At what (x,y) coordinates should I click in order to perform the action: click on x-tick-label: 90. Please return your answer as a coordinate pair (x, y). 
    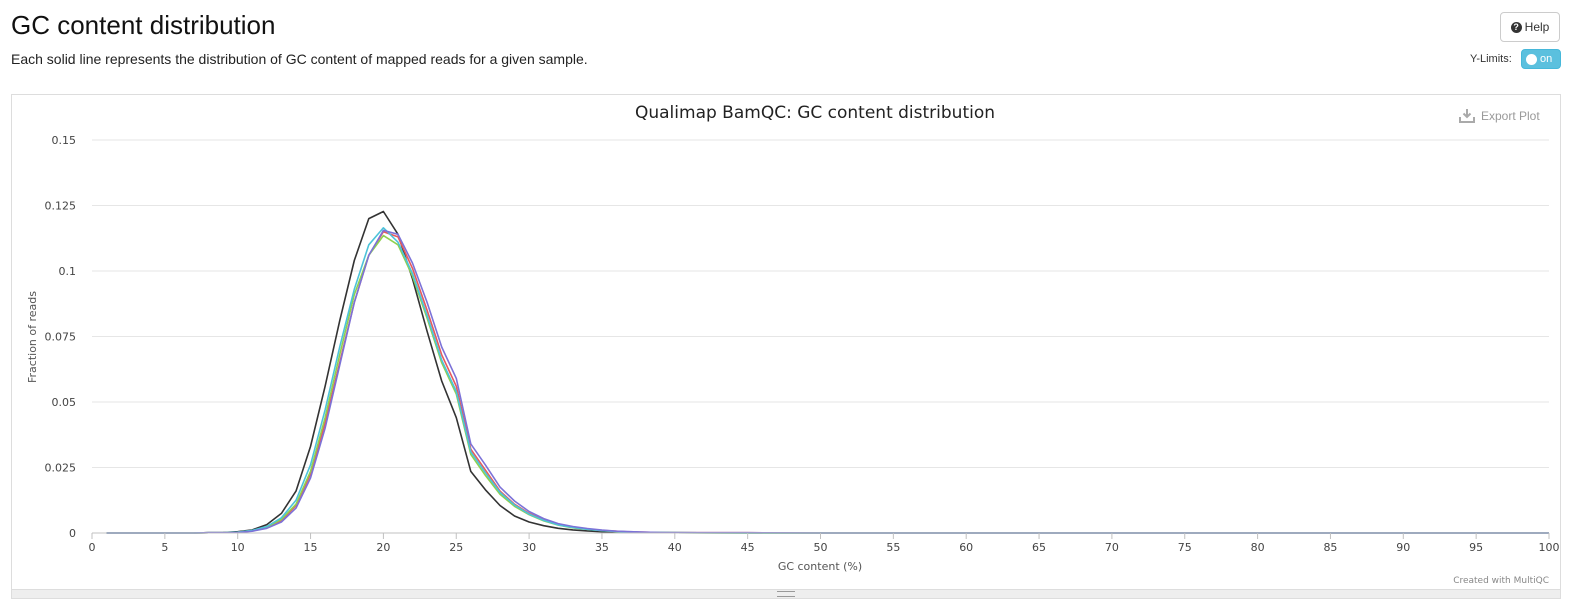
    Looking at the image, I should click on (1403, 547).